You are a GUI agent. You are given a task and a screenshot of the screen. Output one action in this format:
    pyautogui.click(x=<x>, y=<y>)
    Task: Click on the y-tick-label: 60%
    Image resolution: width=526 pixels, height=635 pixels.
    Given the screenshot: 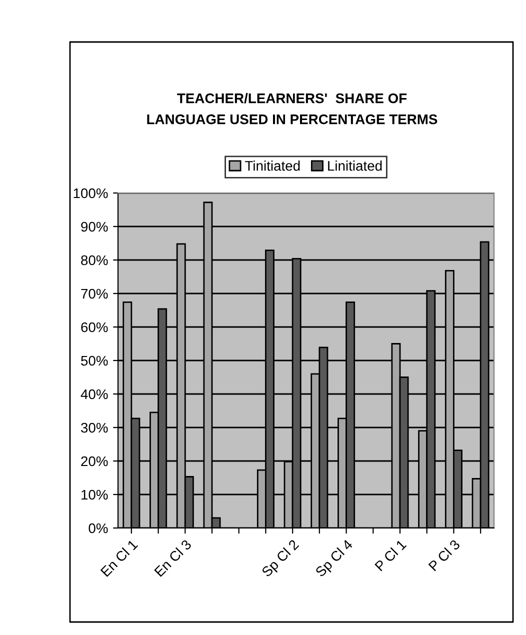 What is the action you would take?
    pyautogui.click(x=94, y=327)
    